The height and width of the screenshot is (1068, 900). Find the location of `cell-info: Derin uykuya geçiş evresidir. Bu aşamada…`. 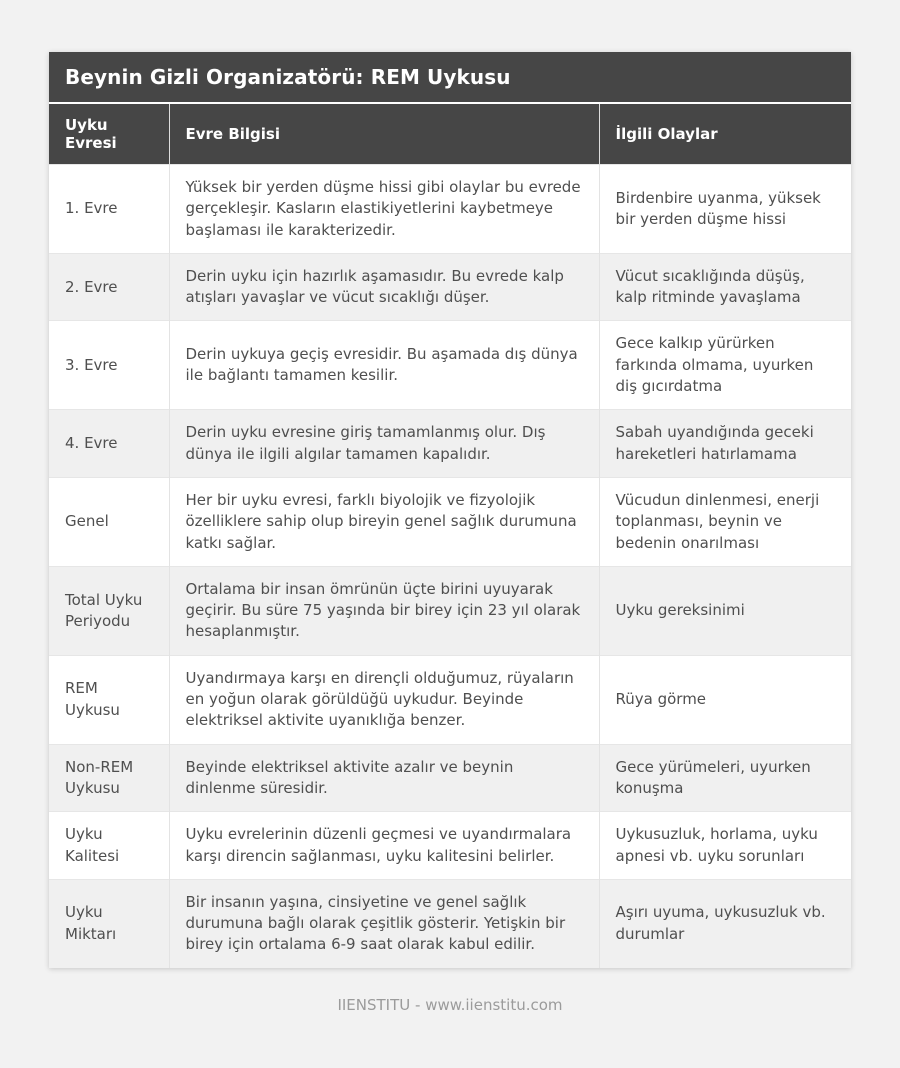

cell-info: Derin uykuya geçiş evresidir. Bu aşamada… is located at coordinates (383, 365).